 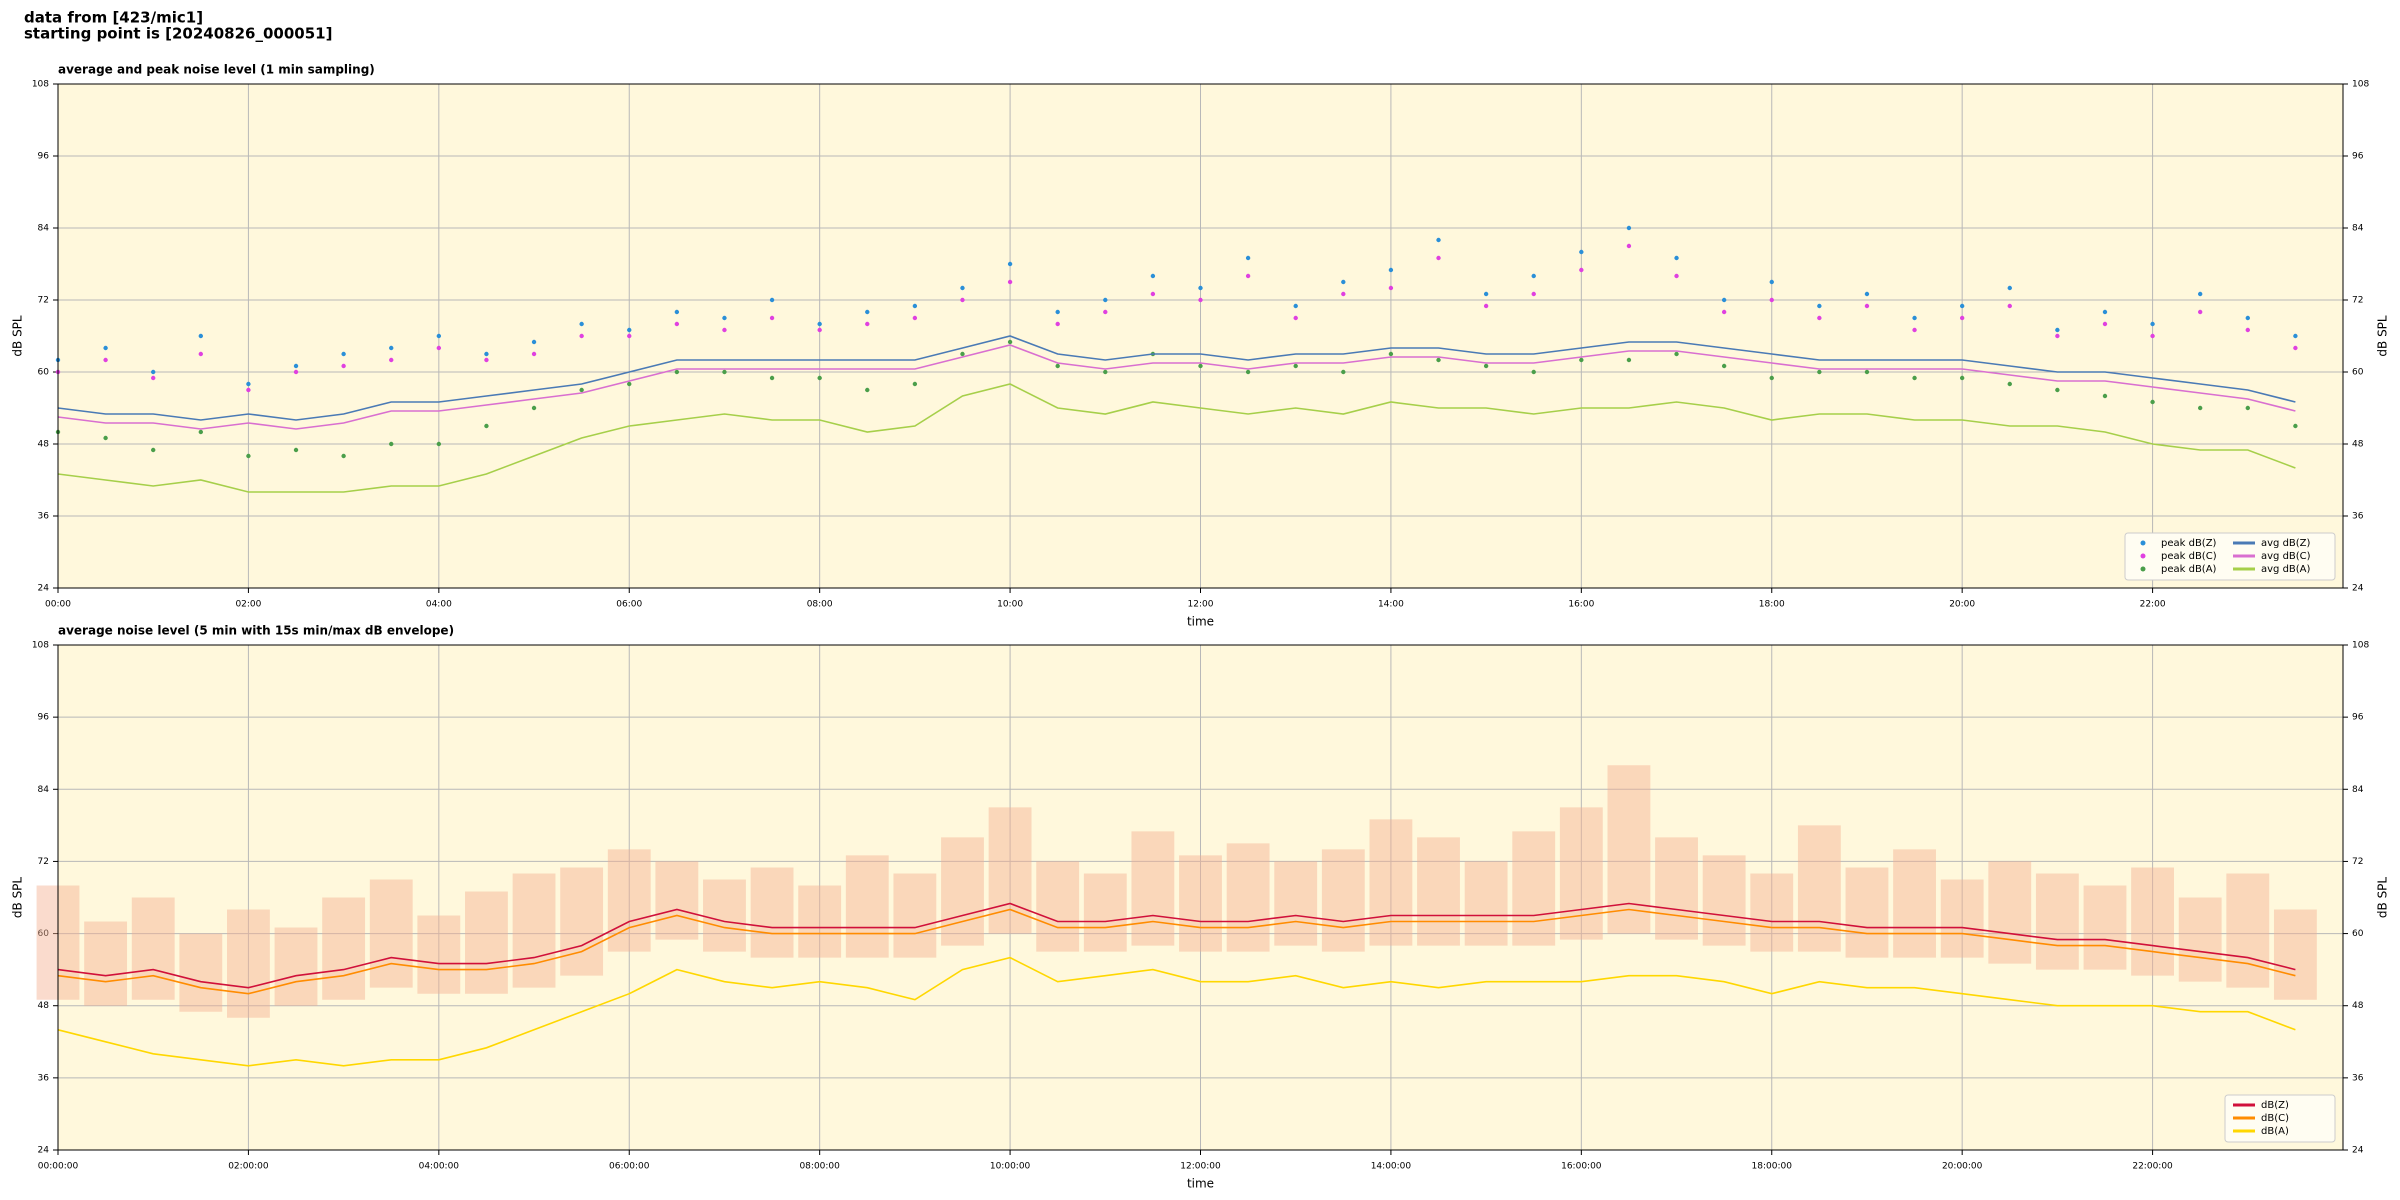 I want to click on legend-label: avg dB(Z), so click(x=2286, y=543).